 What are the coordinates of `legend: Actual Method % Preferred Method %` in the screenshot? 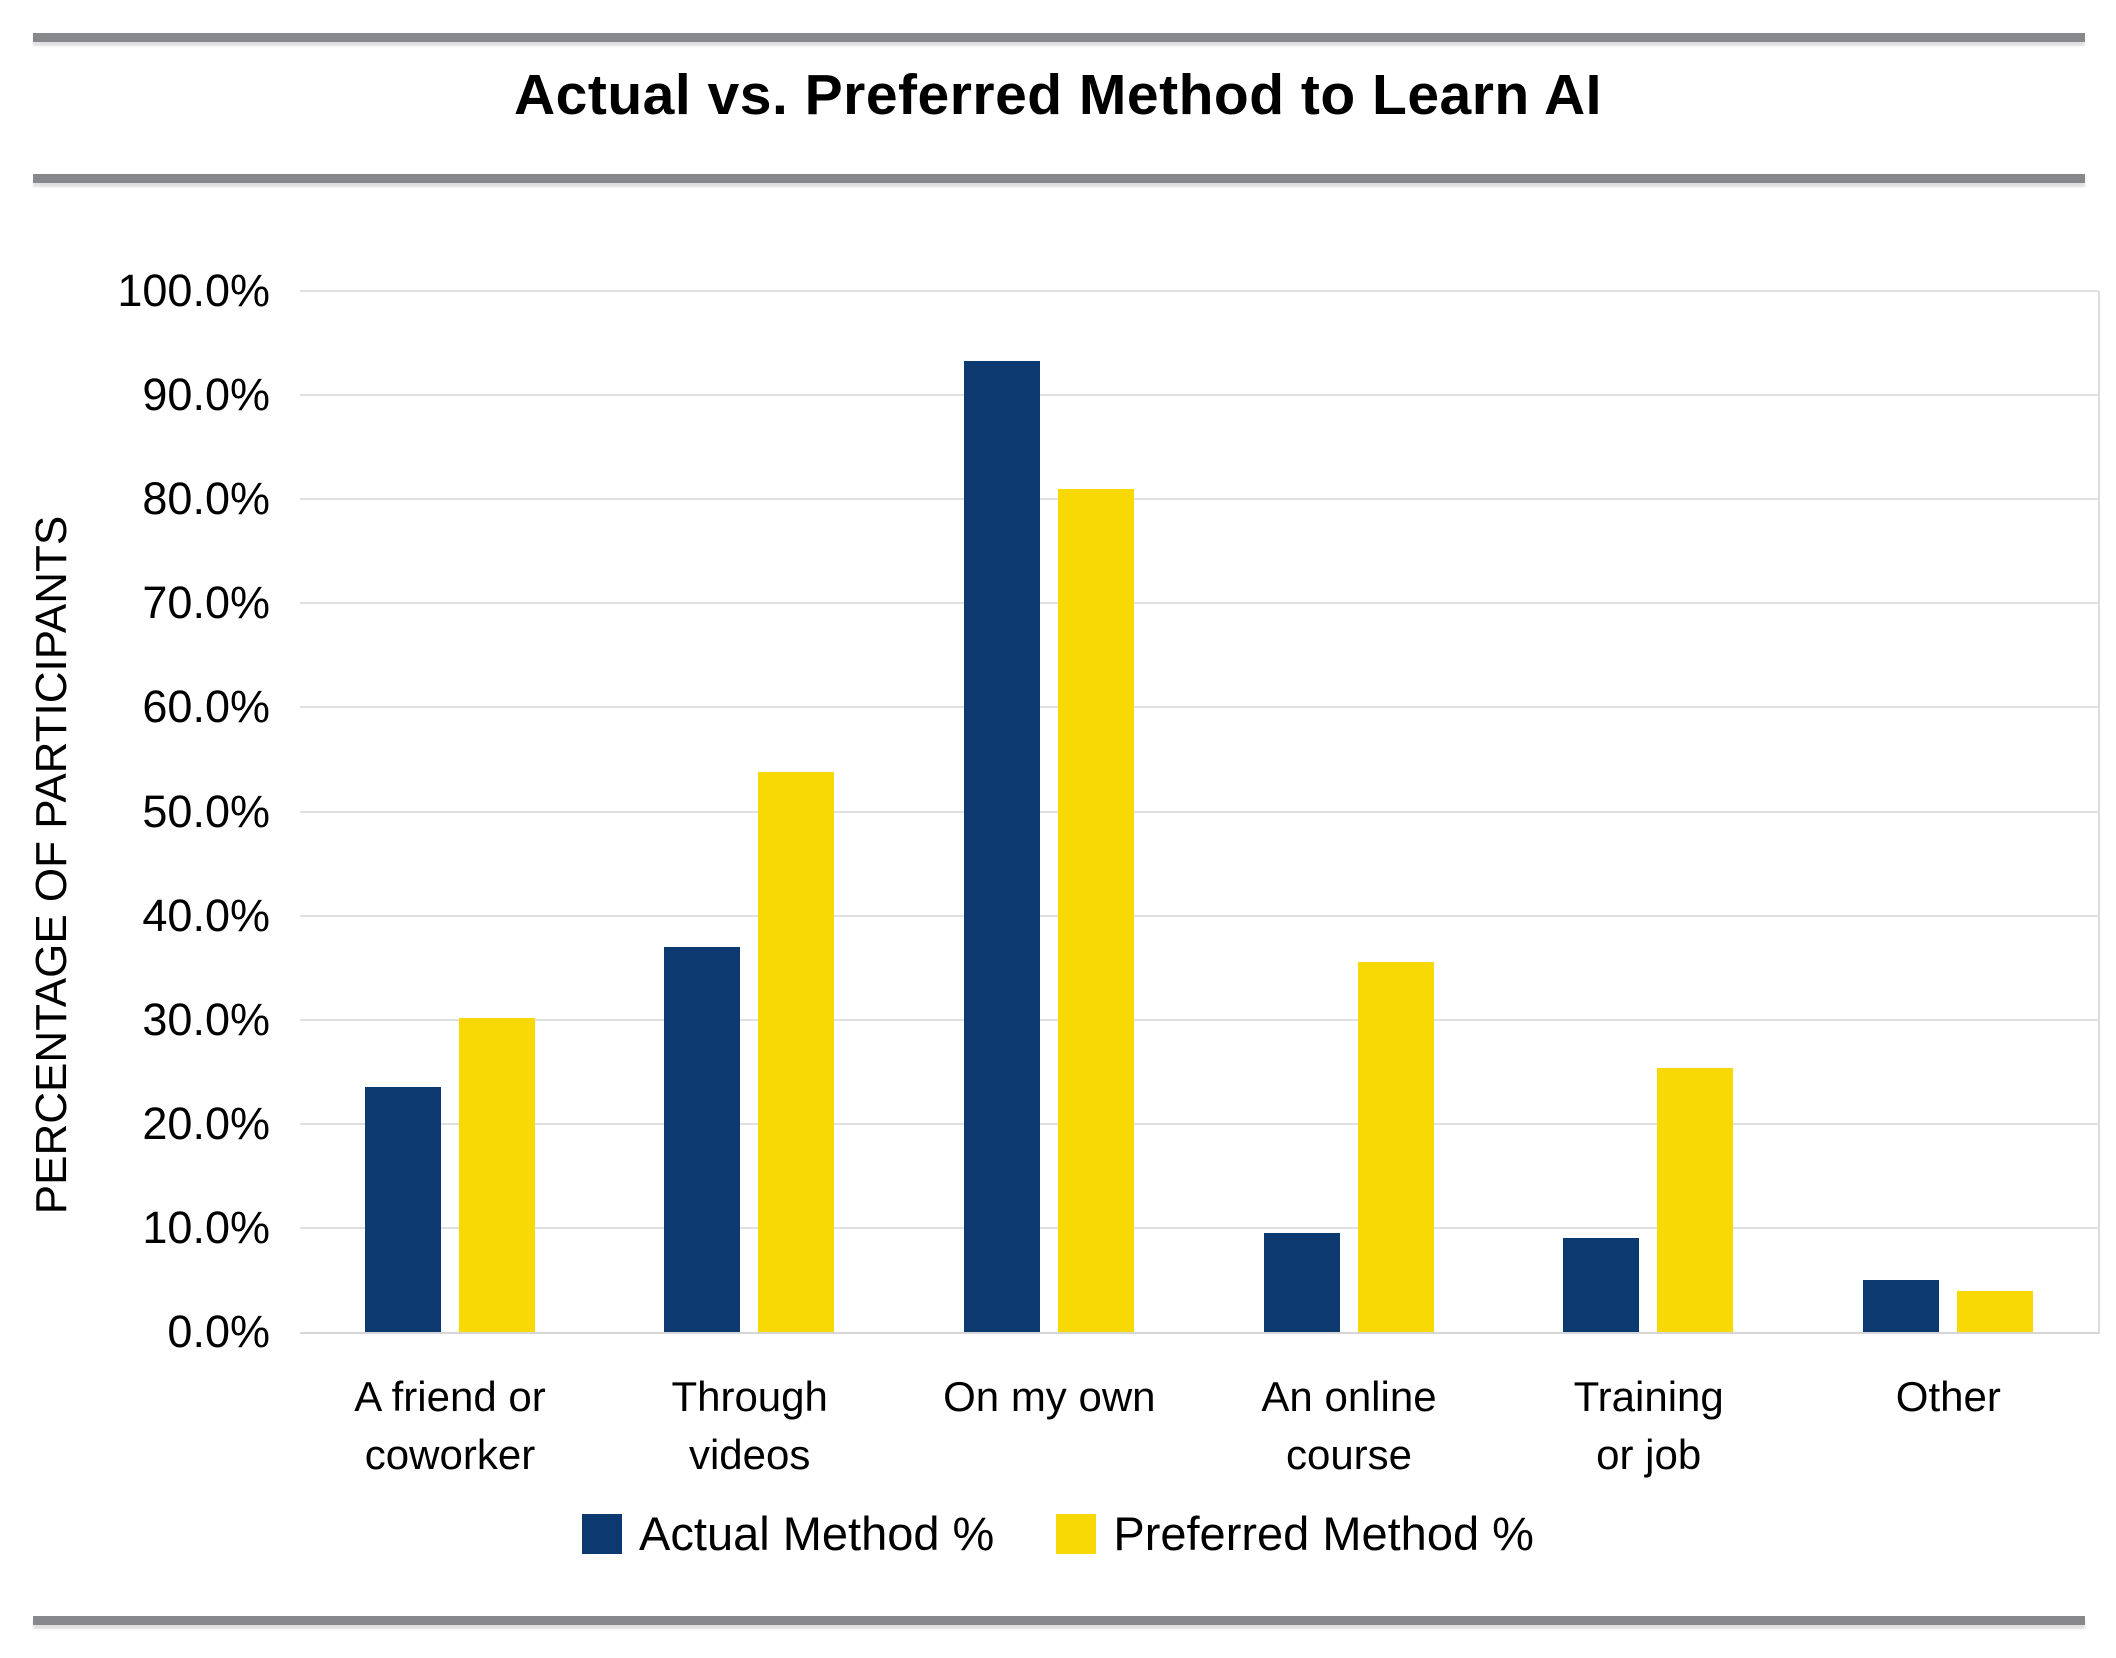 It's located at (1058, 1533).